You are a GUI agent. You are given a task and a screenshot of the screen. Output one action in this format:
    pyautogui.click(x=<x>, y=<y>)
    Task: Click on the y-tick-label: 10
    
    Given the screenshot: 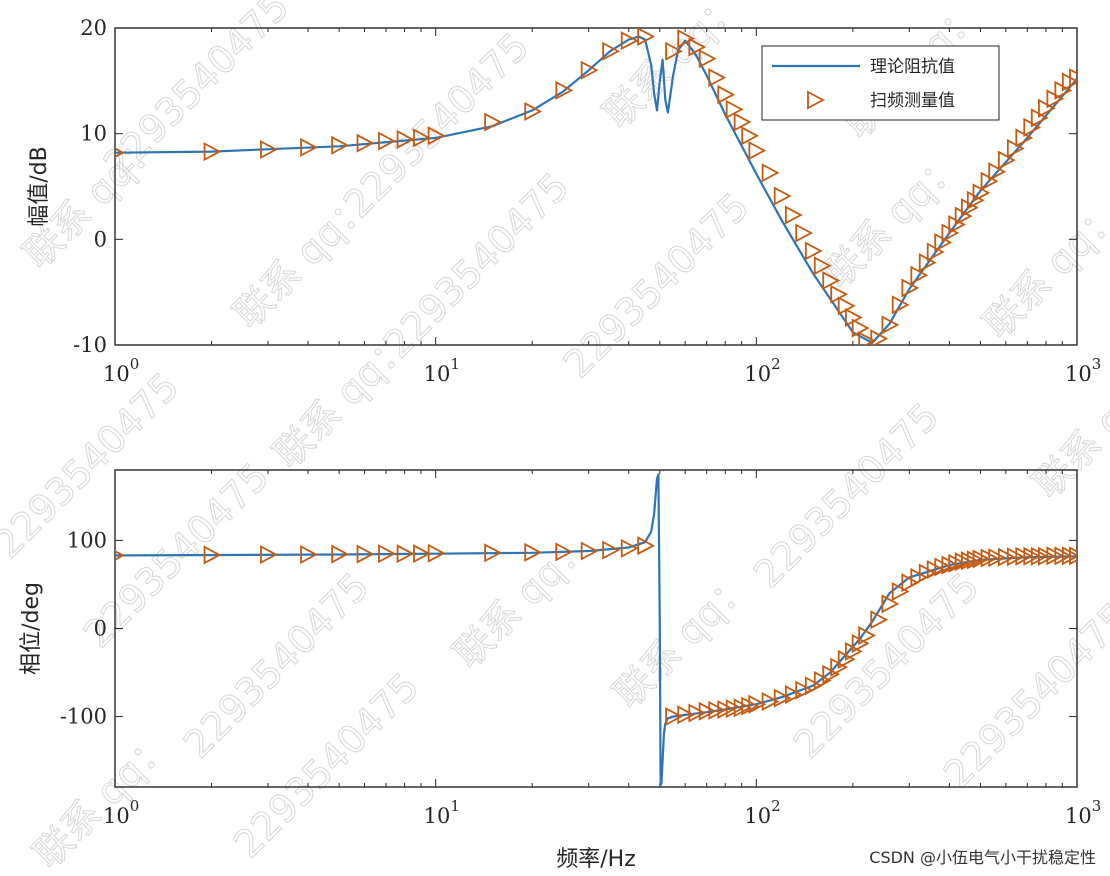 What is the action you would take?
    pyautogui.click(x=93, y=134)
    